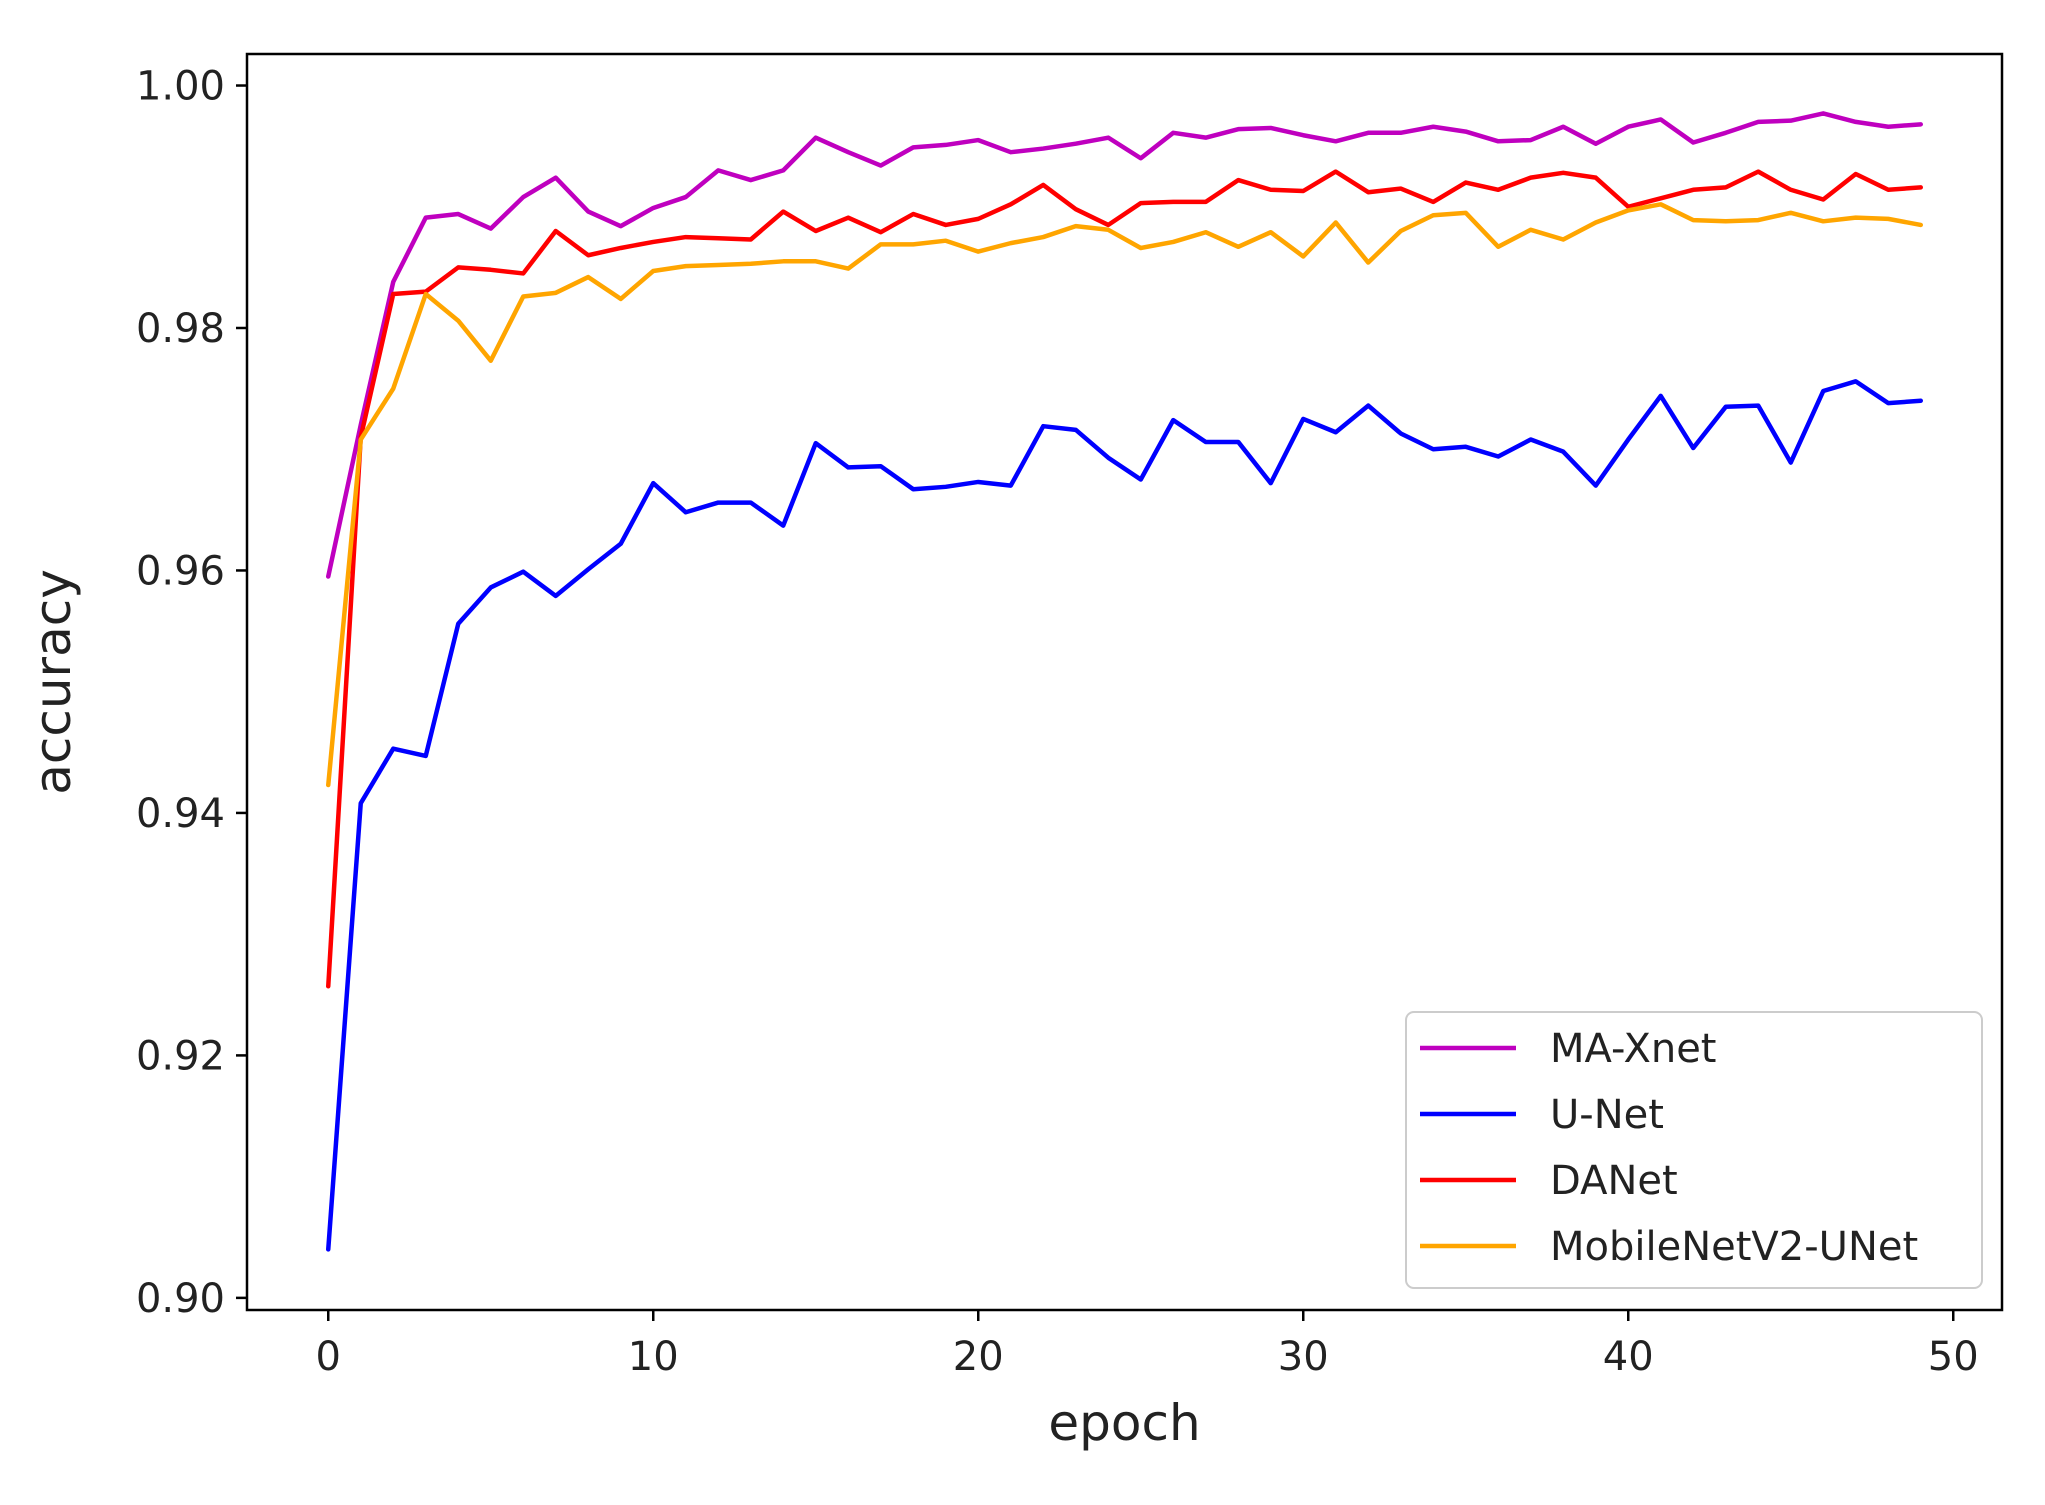  I want to click on y-tick-label: 0.94, so click(180, 814).